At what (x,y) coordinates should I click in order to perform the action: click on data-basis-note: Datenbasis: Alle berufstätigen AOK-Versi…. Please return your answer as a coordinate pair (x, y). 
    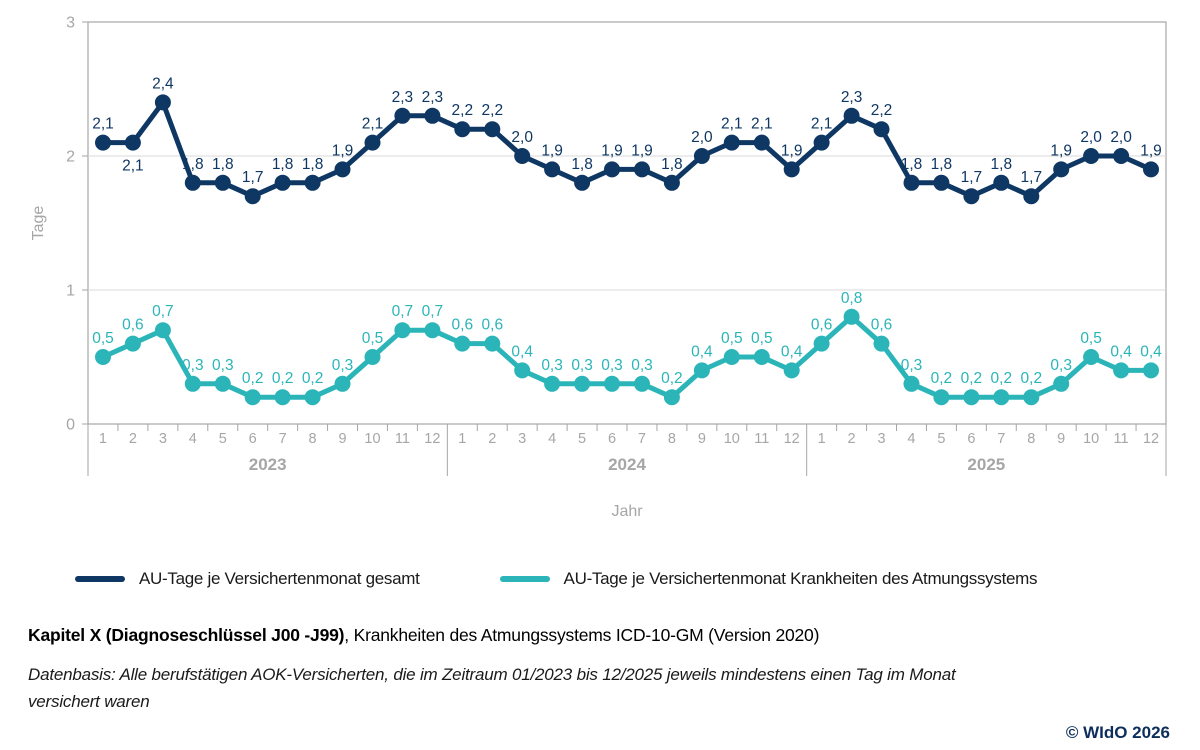
    Looking at the image, I should click on (600, 688).